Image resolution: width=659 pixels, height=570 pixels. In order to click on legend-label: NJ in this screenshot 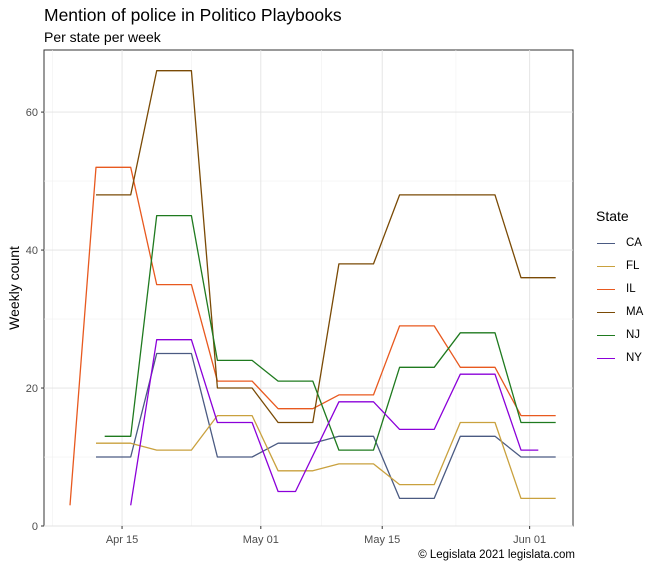, I will do `click(633, 335)`.